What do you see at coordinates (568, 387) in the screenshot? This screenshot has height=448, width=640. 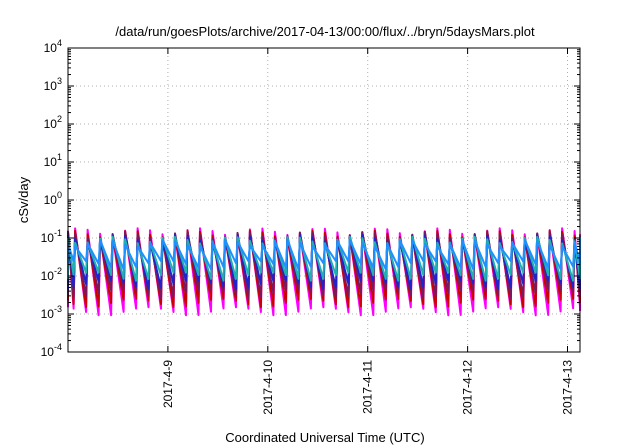 I see `x-tick-label: 2017-4-13` at bounding box center [568, 387].